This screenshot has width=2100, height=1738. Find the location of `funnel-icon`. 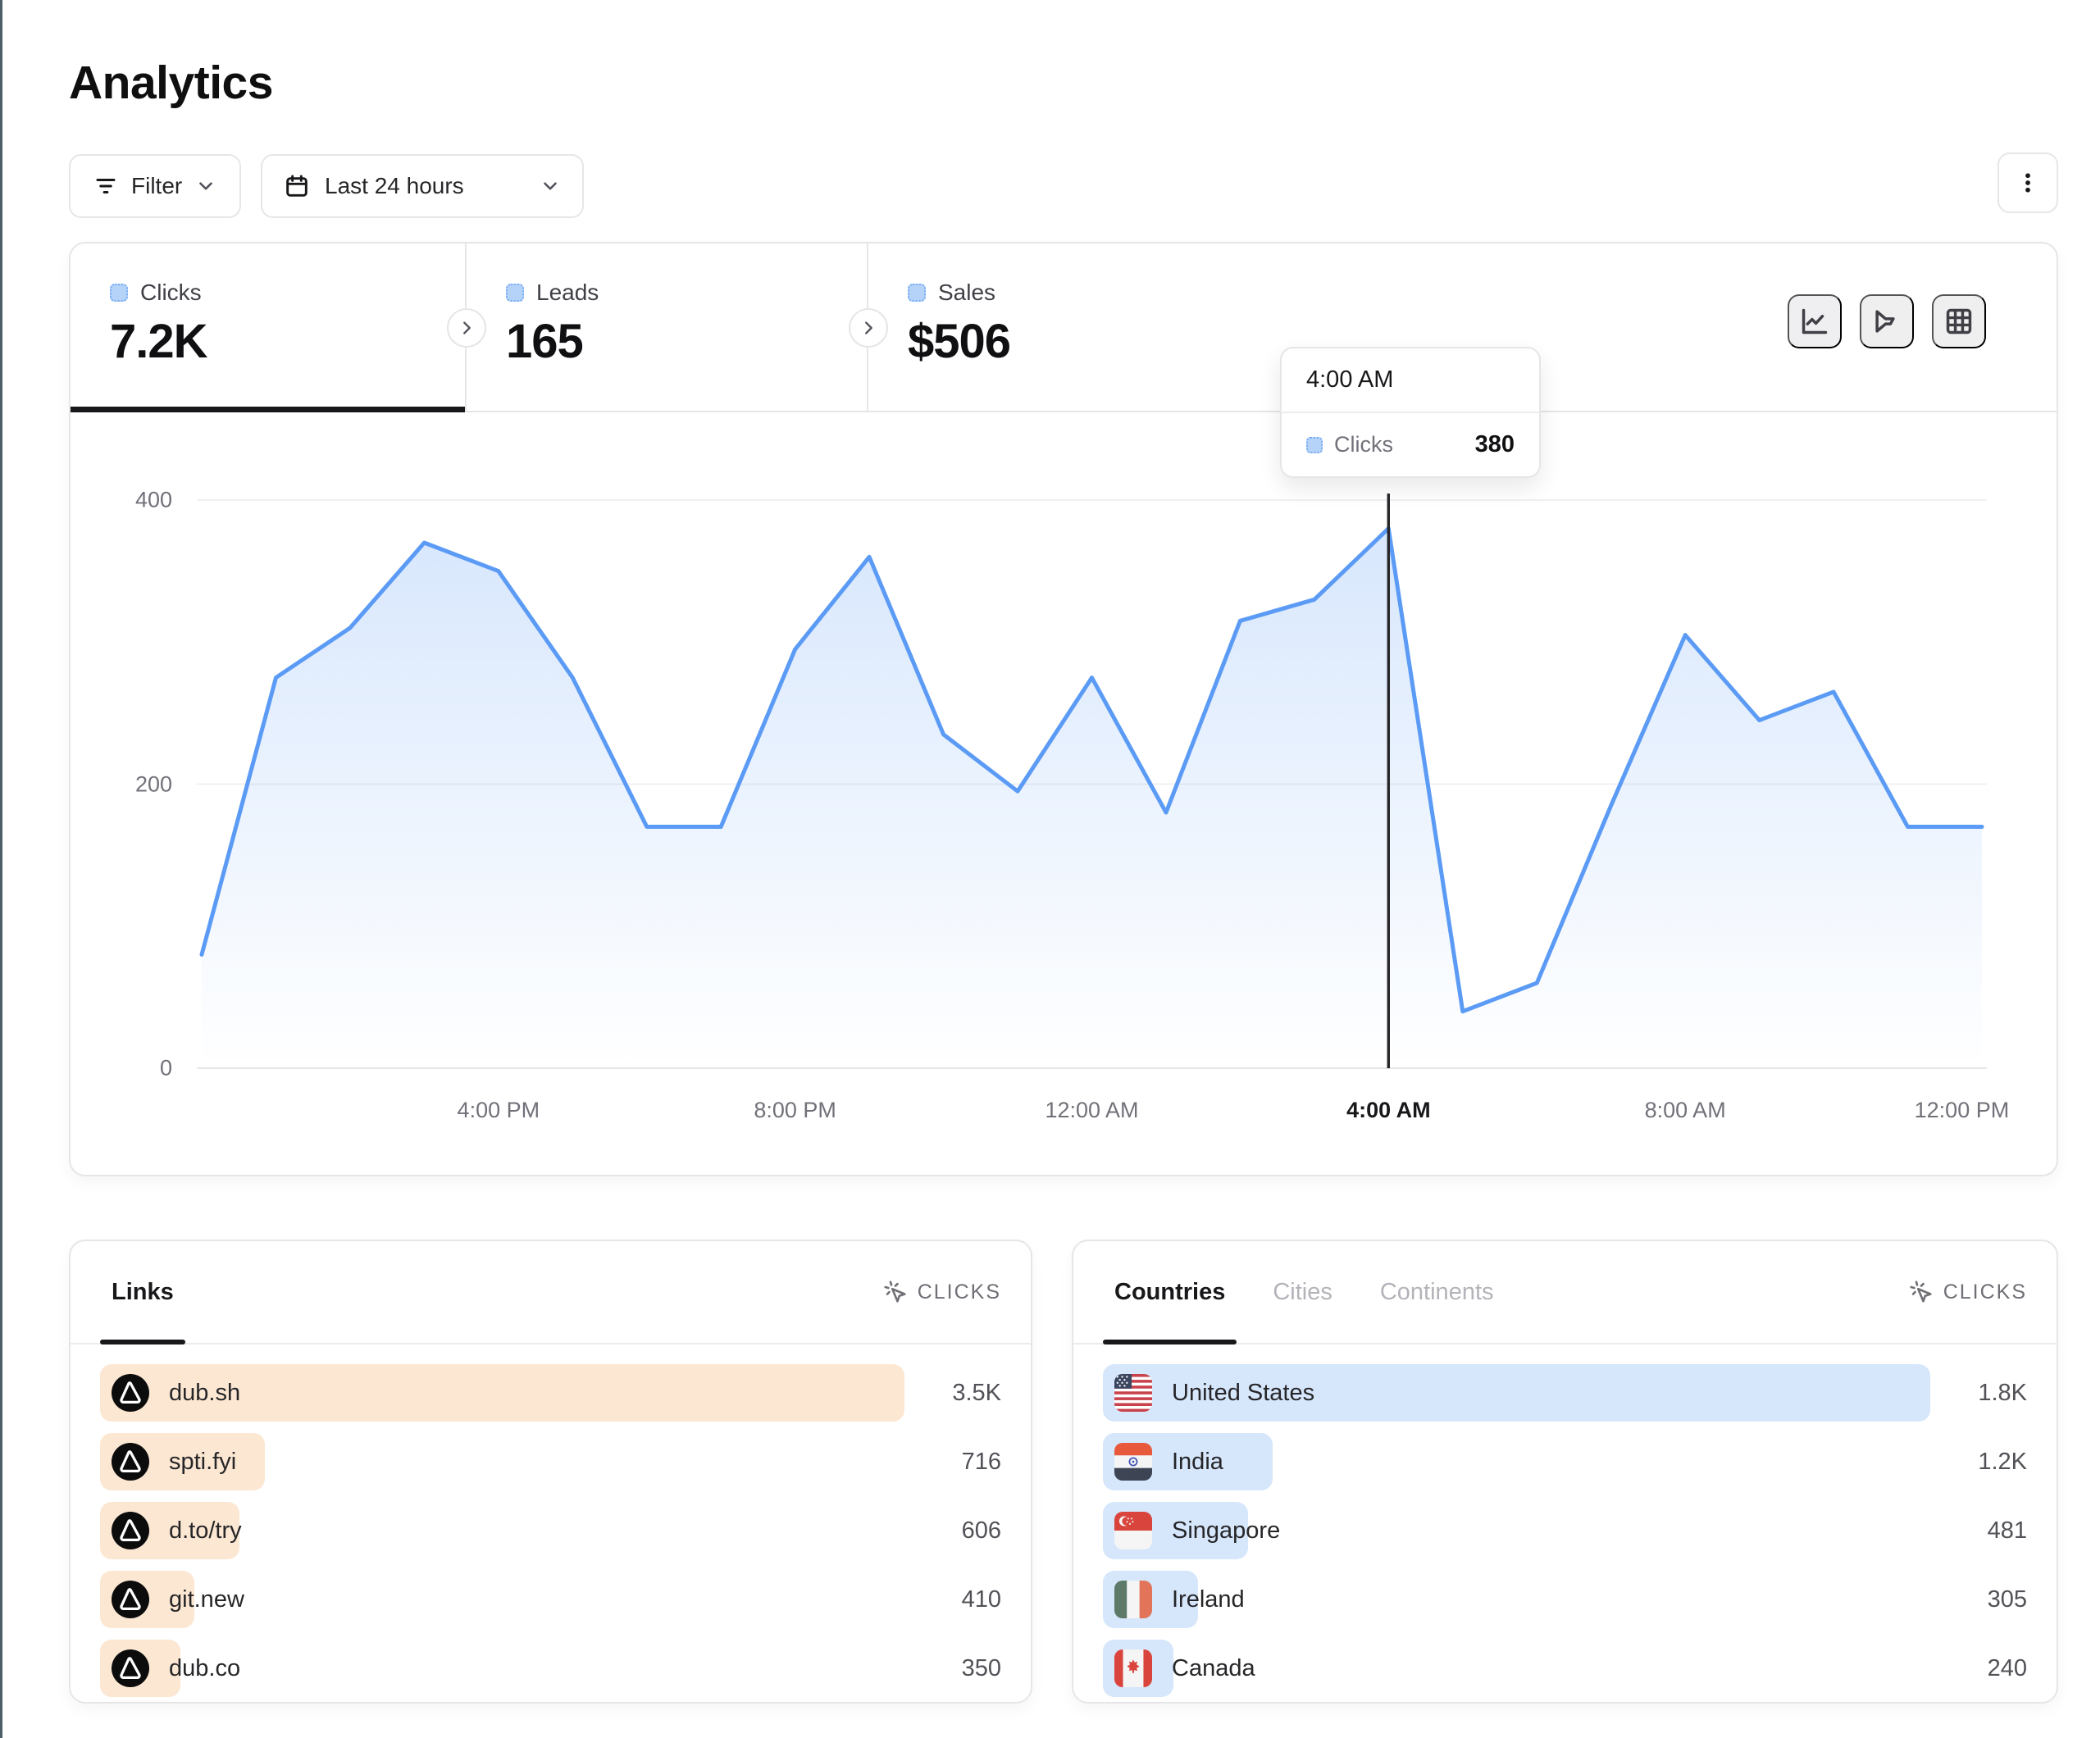

funnel-icon is located at coordinates (1886, 321).